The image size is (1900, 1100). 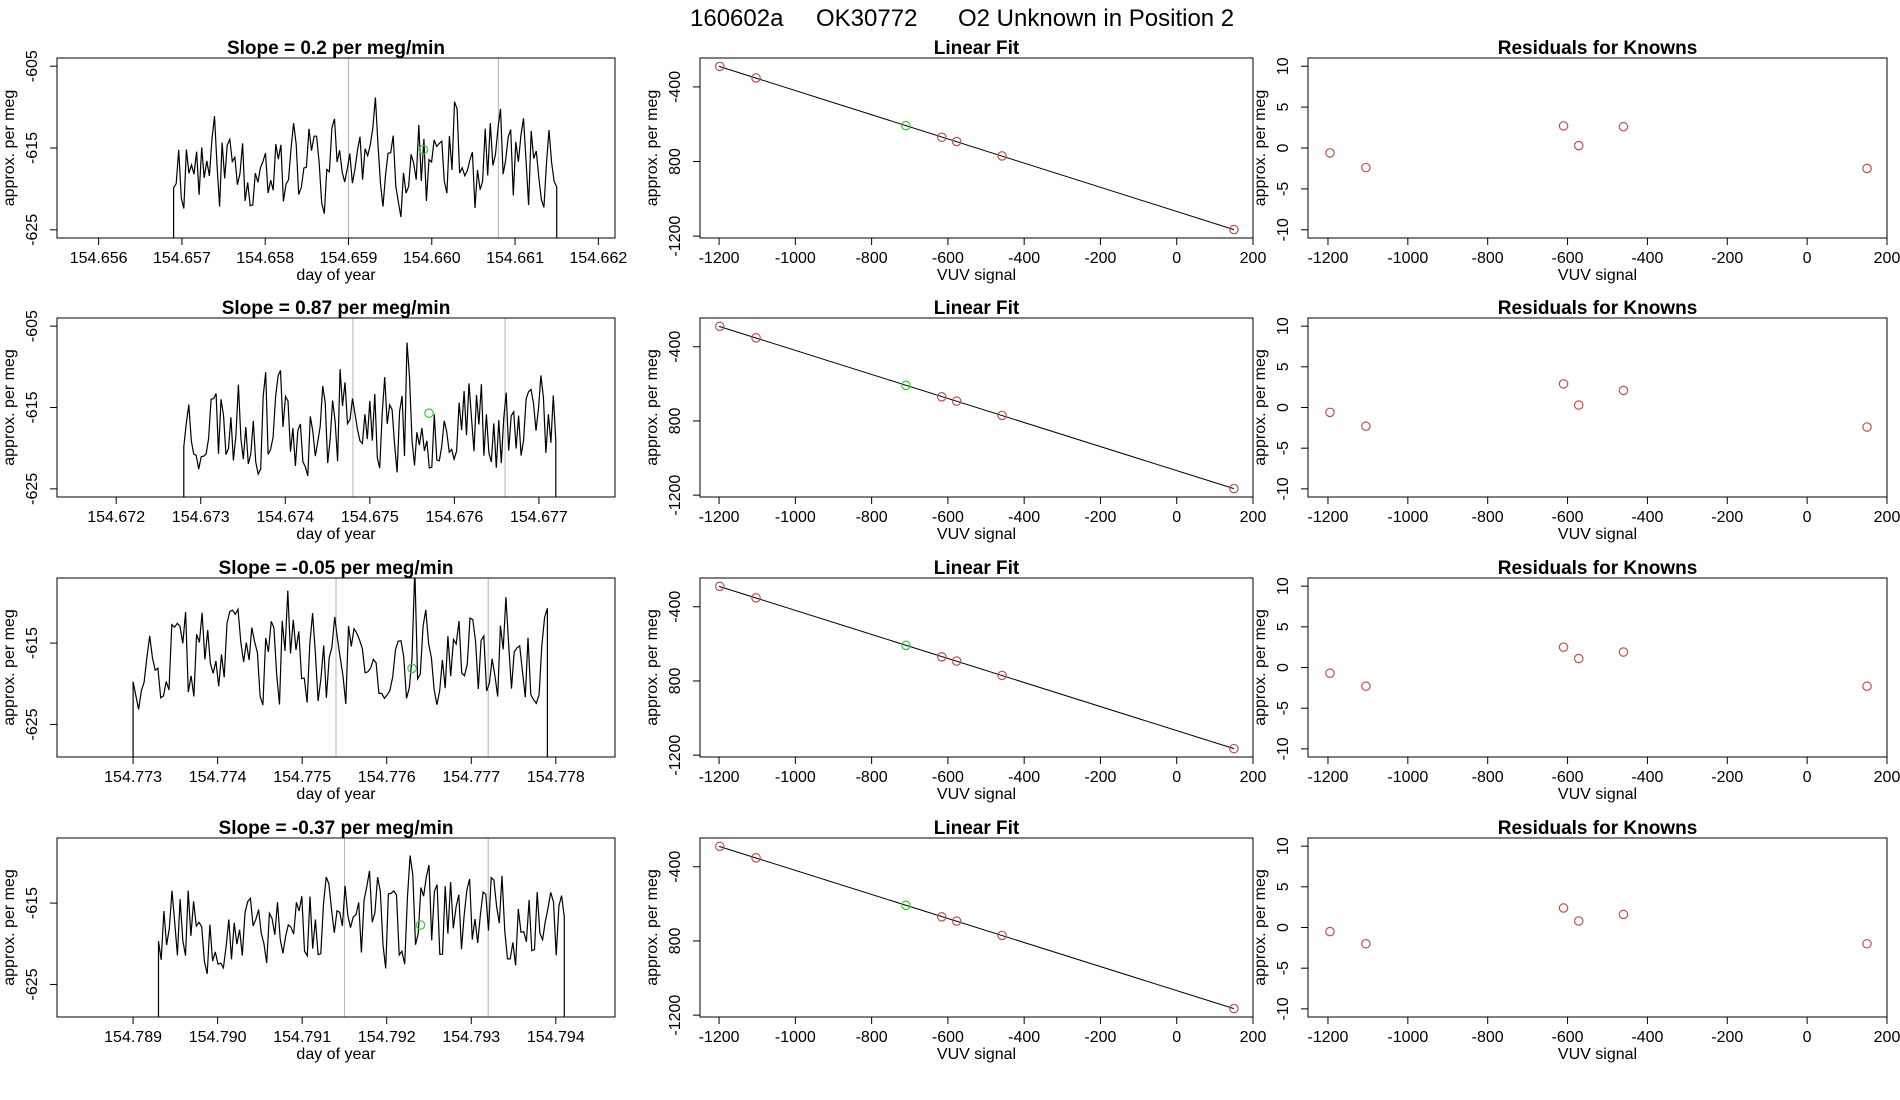 What do you see at coordinates (515, 258) in the screenshot?
I see `x-tick-label: 154.661` at bounding box center [515, 258].